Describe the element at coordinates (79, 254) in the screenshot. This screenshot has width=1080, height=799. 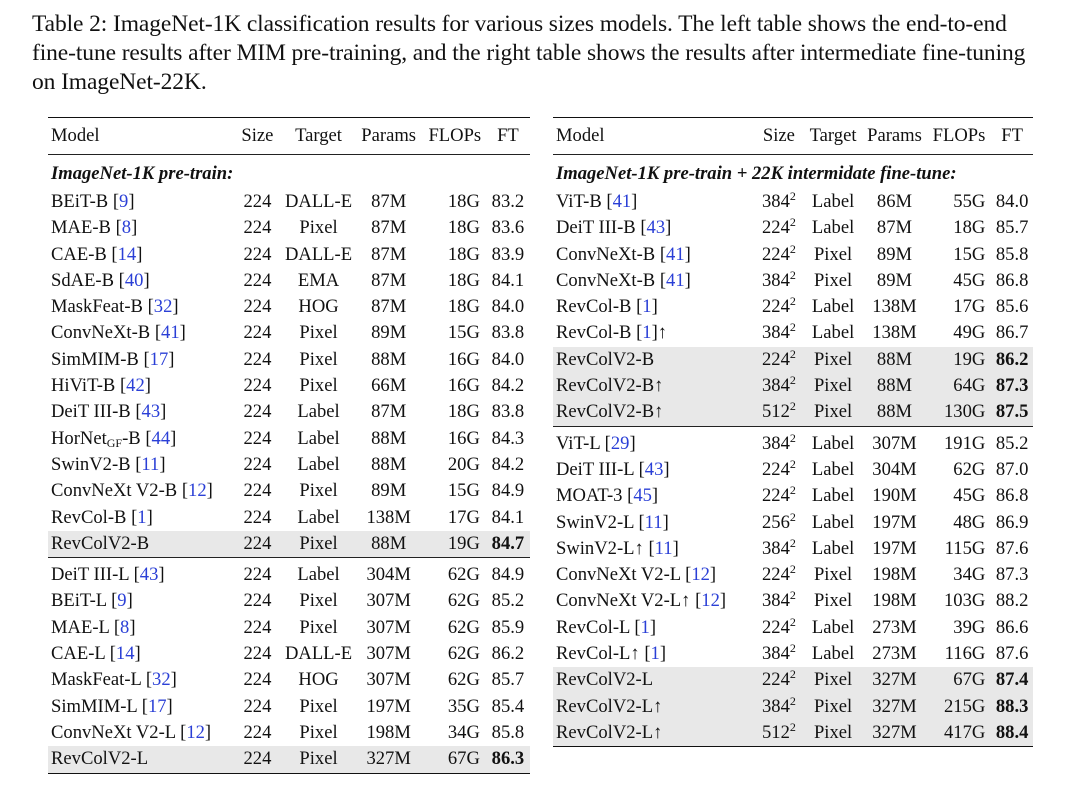
I see `model-name: CAE-B` at that location.